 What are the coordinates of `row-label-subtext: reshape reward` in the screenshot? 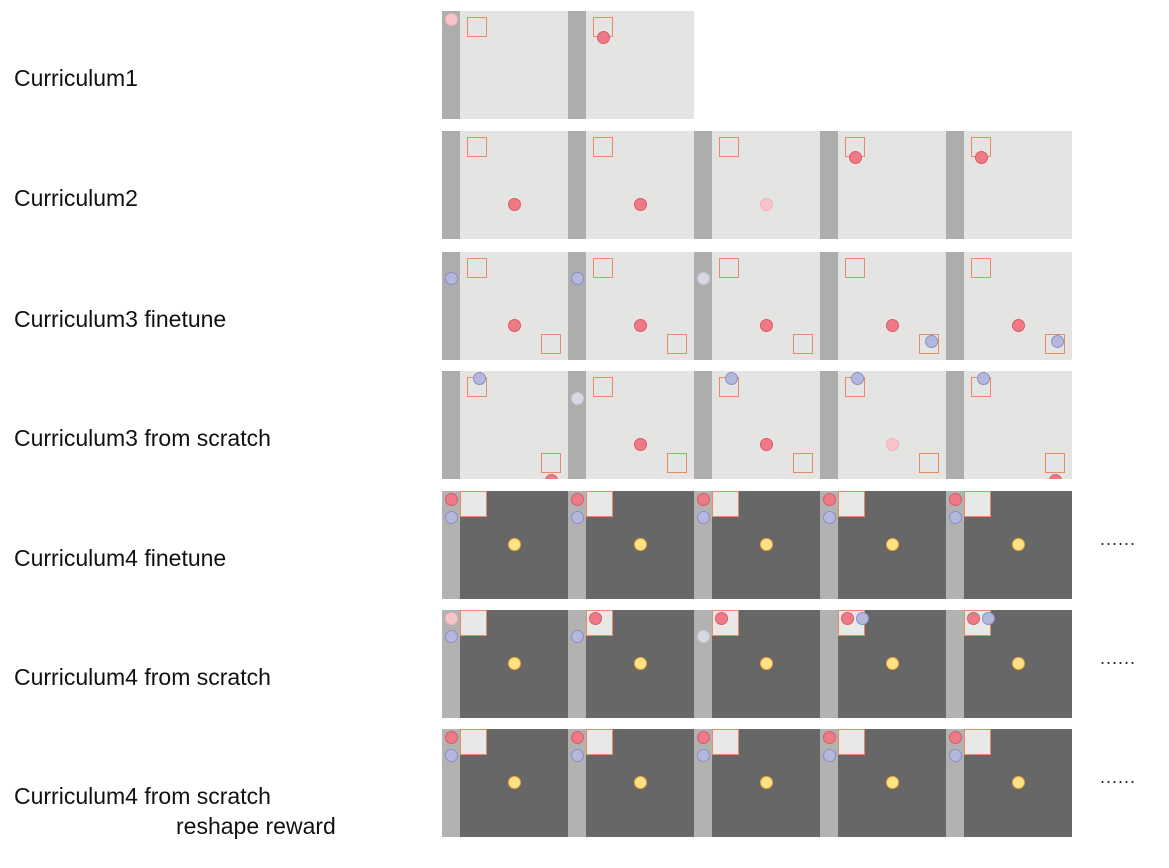 It's located at (256, 826).